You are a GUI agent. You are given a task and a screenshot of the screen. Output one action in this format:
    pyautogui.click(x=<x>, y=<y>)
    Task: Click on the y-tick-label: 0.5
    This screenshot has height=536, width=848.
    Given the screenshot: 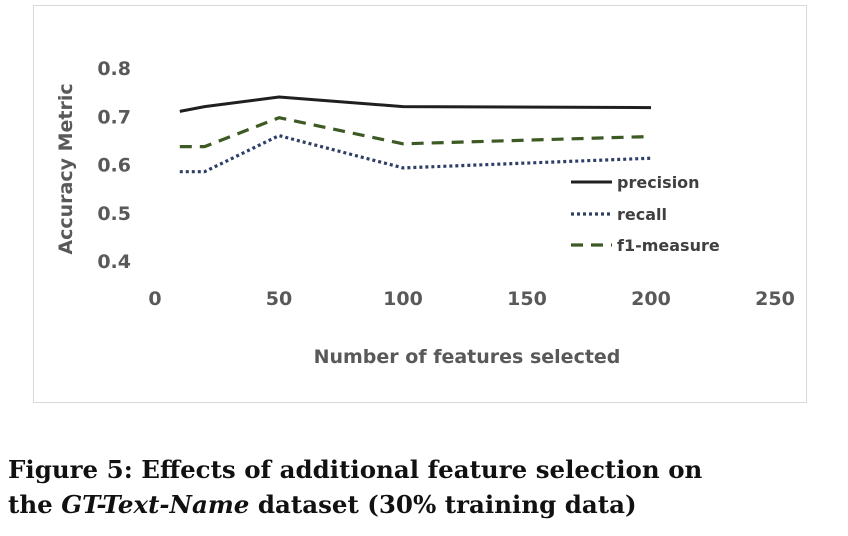 What is the action you would take?
    pyautogui.click(x=114, y=214)
    